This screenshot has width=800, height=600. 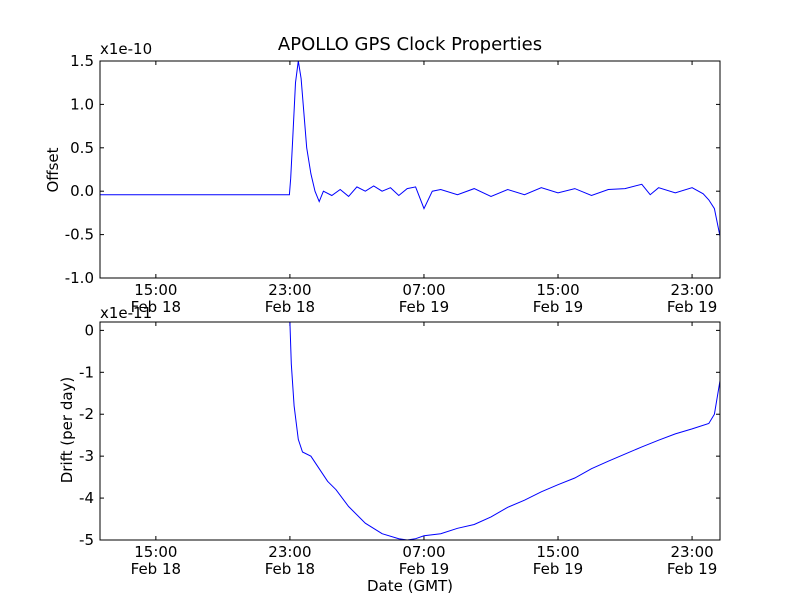 I want to click on drift-y-tick-label: -3, so click(x=86, y=456).